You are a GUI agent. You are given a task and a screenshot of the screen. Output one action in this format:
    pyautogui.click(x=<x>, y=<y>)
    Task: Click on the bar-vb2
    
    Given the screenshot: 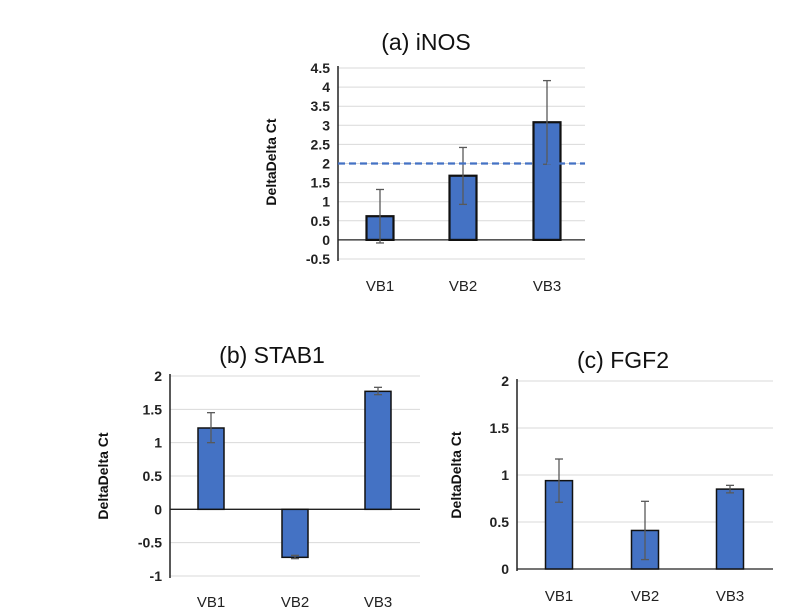 What is the action you would take?
    pyautogui.click(x=295, y=533)
    